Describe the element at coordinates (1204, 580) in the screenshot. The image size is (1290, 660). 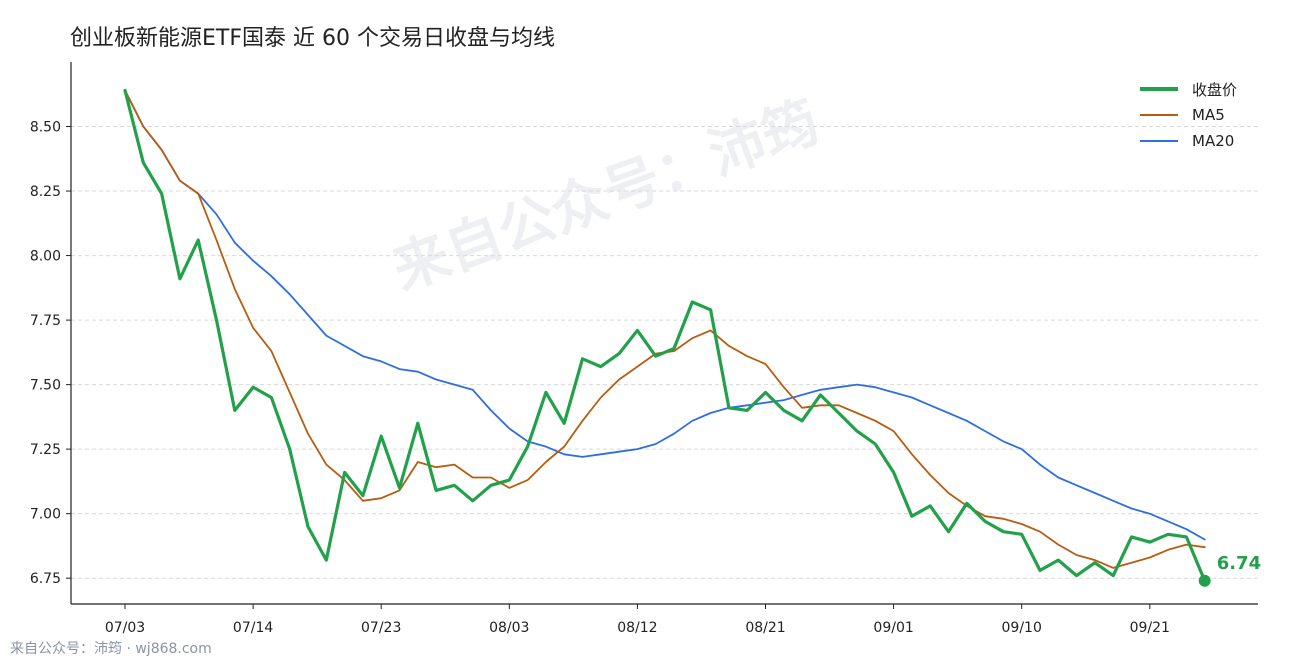
I see `last-close-marker` at that location.